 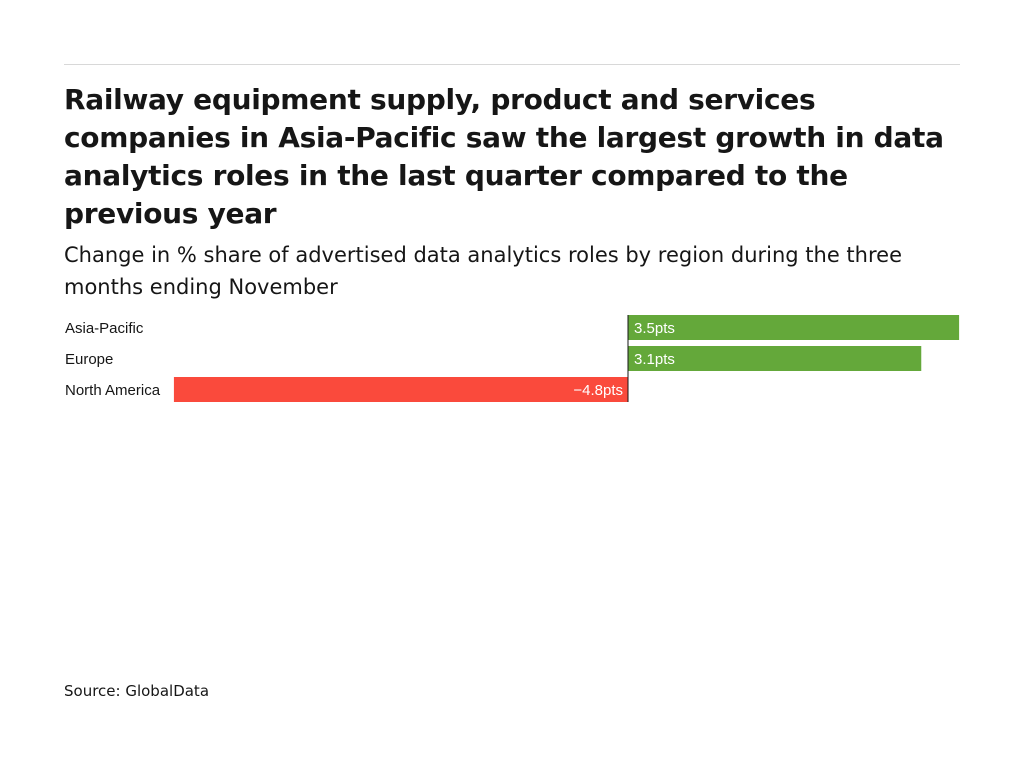 I want to click on bar-europe, so click(x=775, y=358).